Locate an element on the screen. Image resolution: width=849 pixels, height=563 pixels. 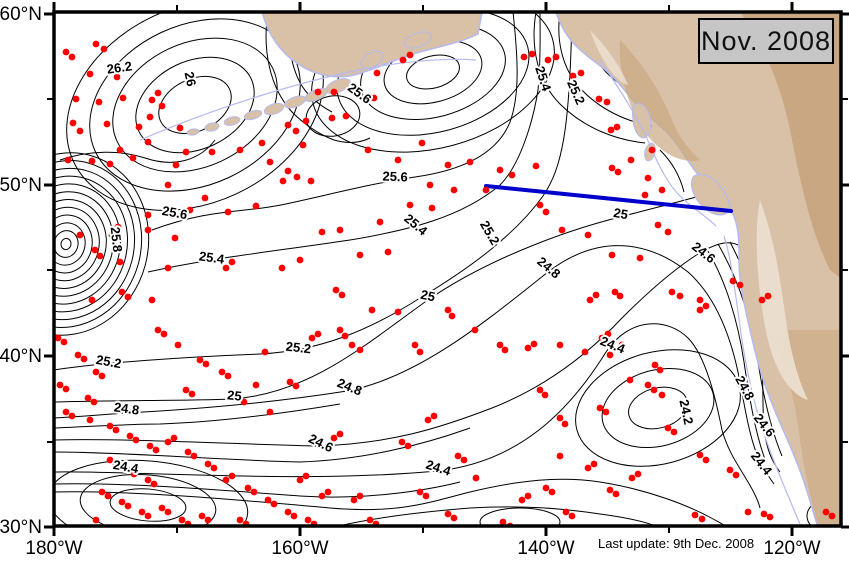
x-axis-label: 120°W is located at coordinates (791, 548).